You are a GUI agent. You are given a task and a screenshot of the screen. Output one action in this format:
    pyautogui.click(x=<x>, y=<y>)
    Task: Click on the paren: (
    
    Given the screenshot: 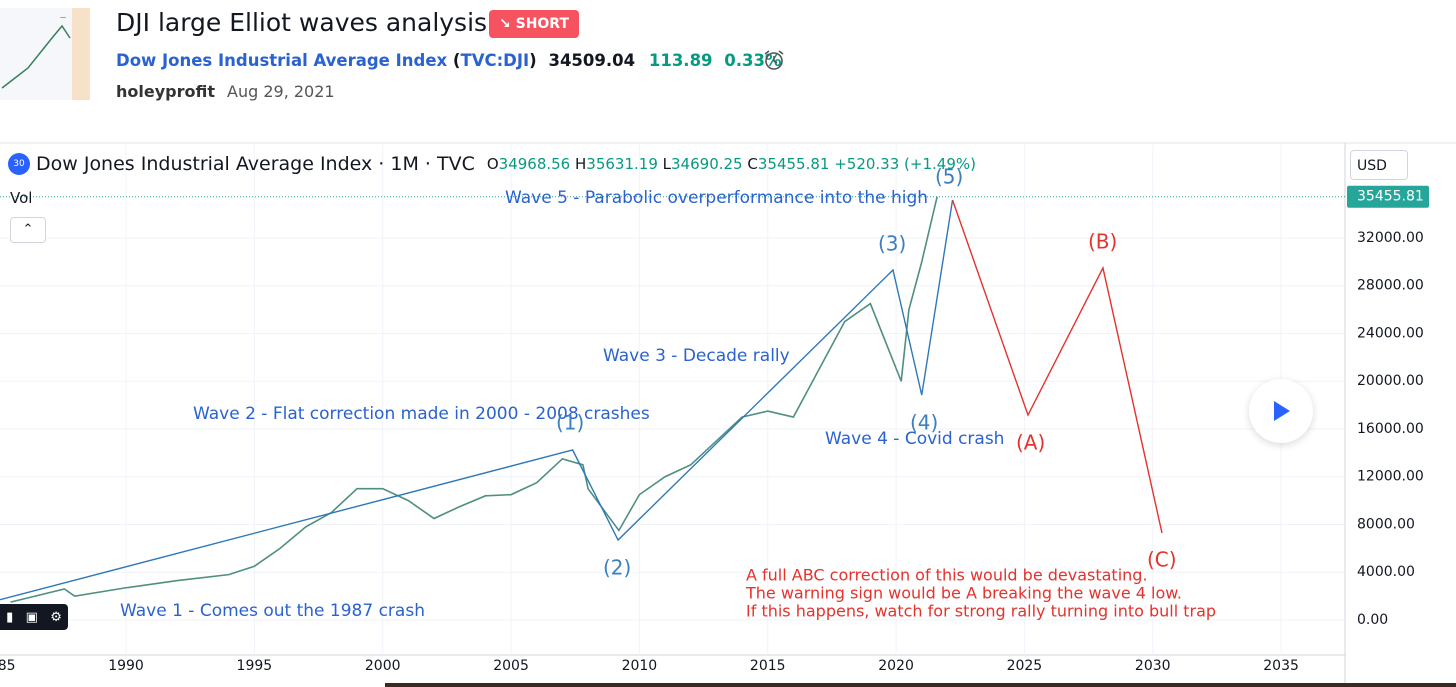 What is the action you would take?
    pyautogui.click(x=456, y=60)
    